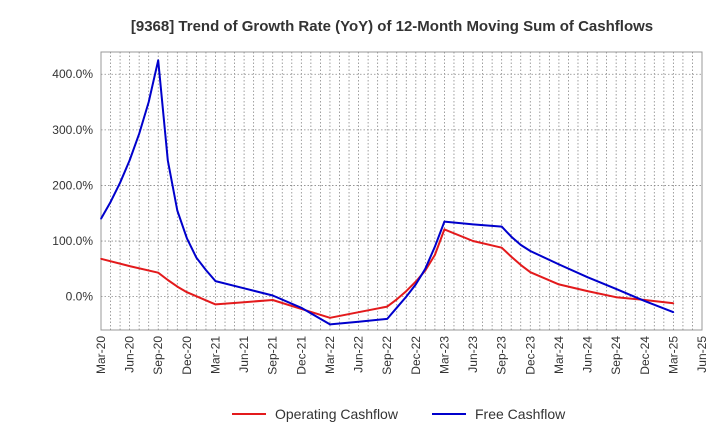 The height and width of the screenshot is (440, 720). Describe the element at coordinates (101, 355) in the screenshot. I see `x-tick-label: Mar-20` at that location.